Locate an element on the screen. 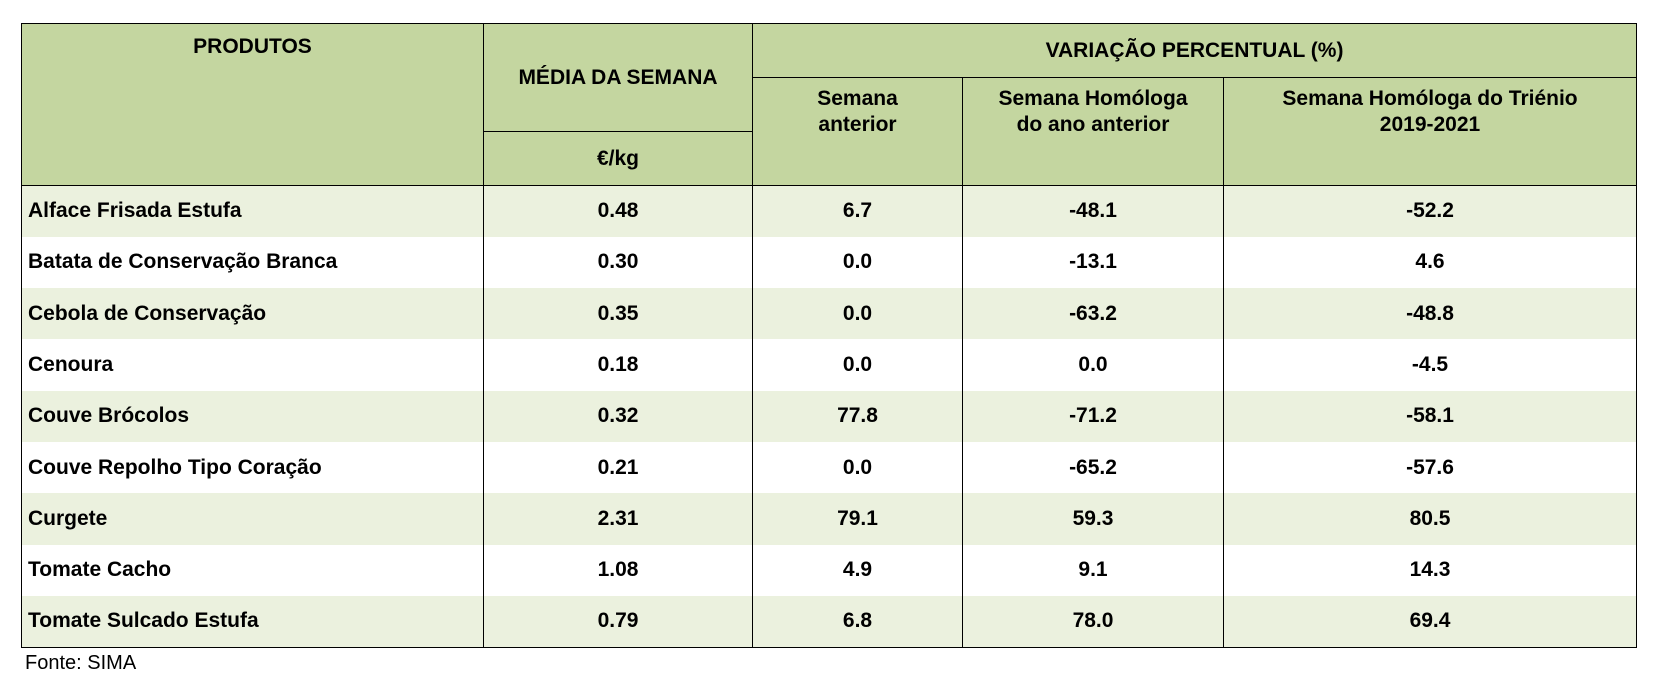 This screenshot has height=689, width=1658. value-cell: -57.6 is located at coordinates (1430, 467).